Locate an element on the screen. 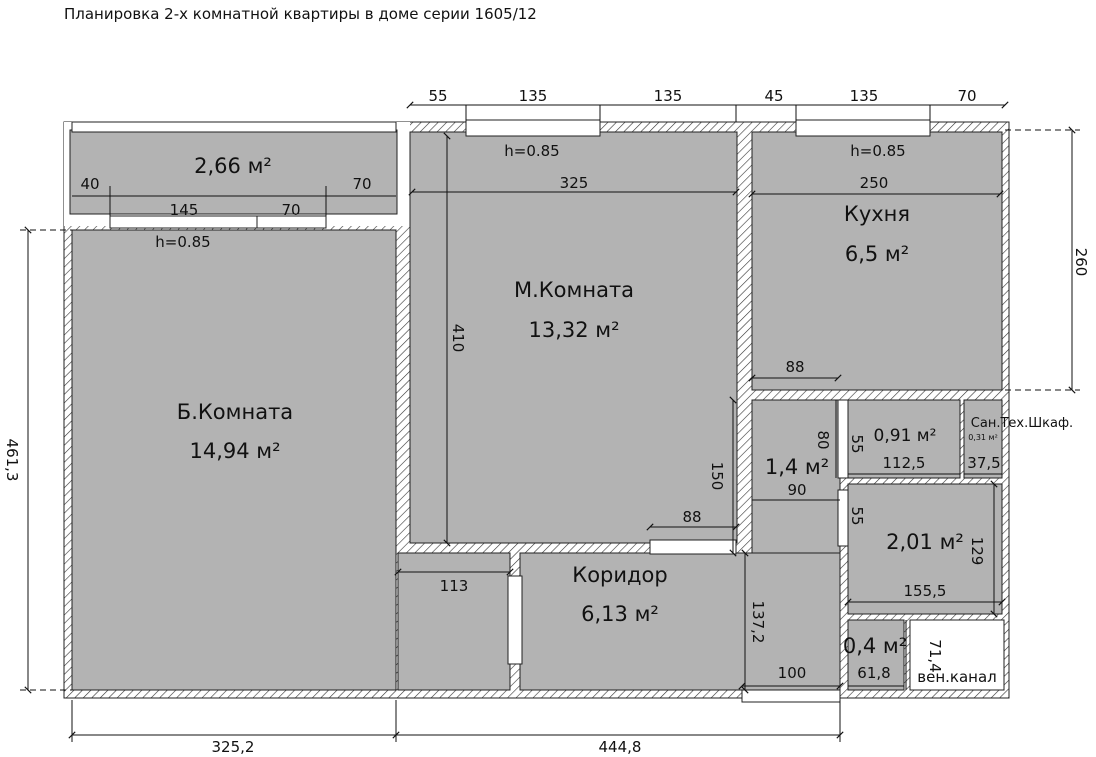 This screenshot has height=757, width=1096. bath-floor is located at coordinates (925, 549).